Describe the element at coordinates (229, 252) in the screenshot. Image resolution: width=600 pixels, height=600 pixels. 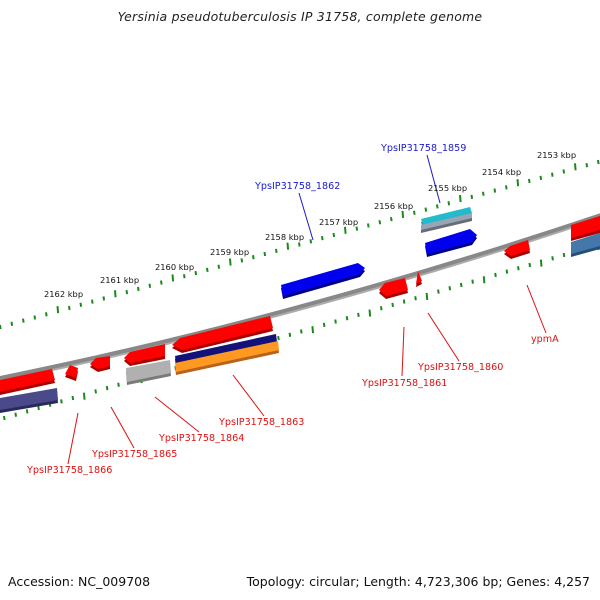
I see `scale-label-2159: 2159 kbp` at that location.